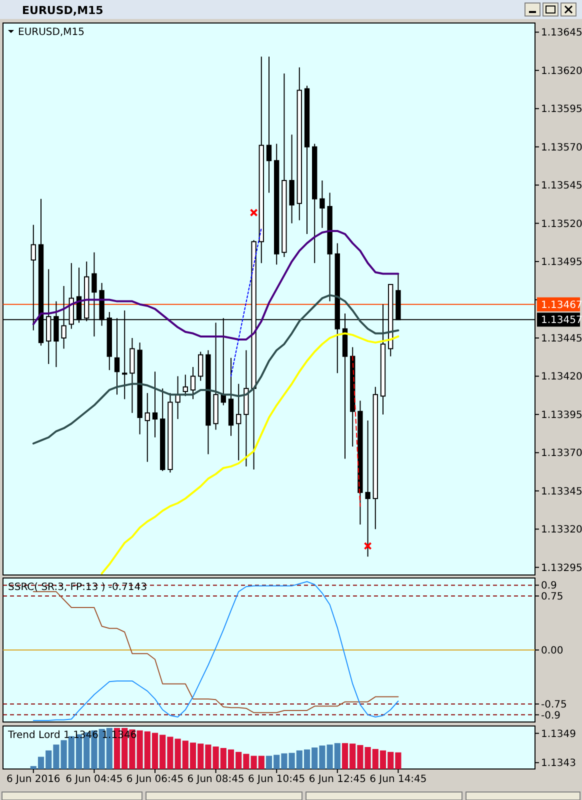 Image resolution: width=582 pixels, height=800 pixels. What do you see at coordinates (561, 568) in the screenshot?
I see `y-tick-label: 1.13295` at bounding box center [561, 568].